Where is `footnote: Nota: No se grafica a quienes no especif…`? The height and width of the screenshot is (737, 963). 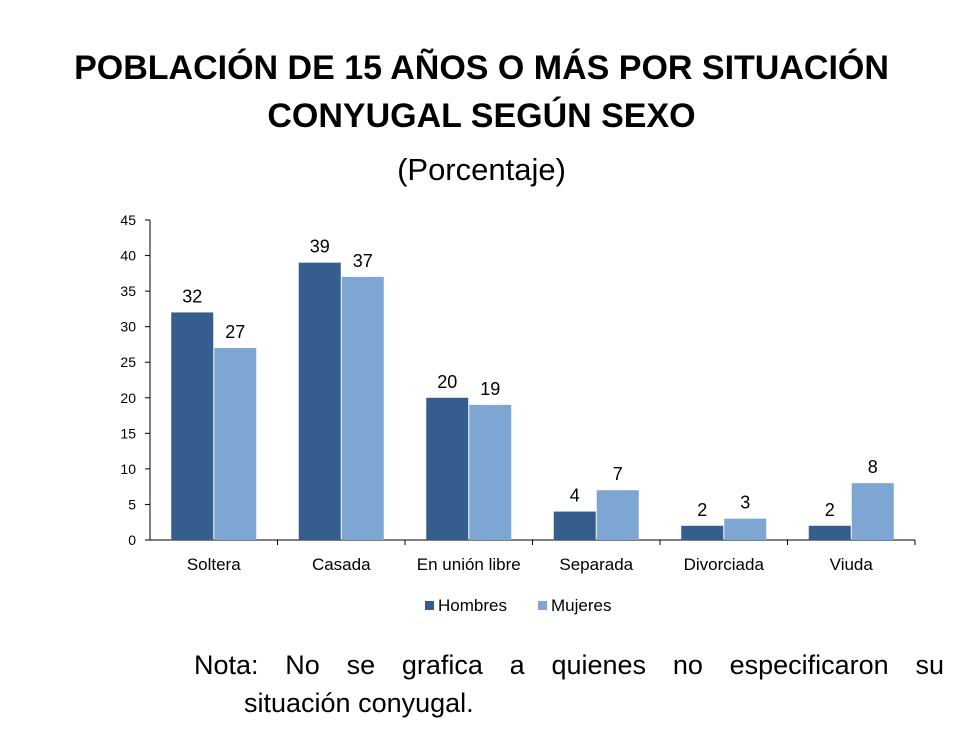 footnote: Nota: No se grafica a quienes no especif… is located at coordinates (569, 684).